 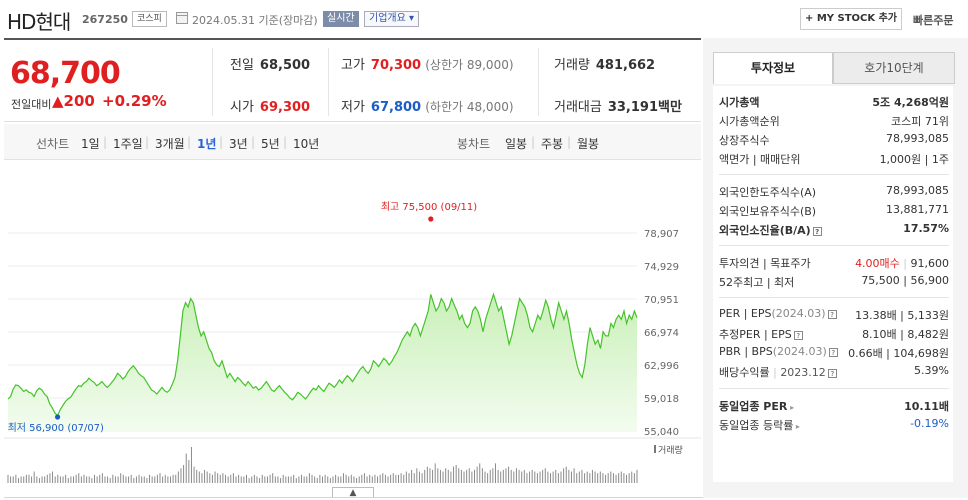 I want to click on amount-value: 33,191, so click(x=633, y=107).